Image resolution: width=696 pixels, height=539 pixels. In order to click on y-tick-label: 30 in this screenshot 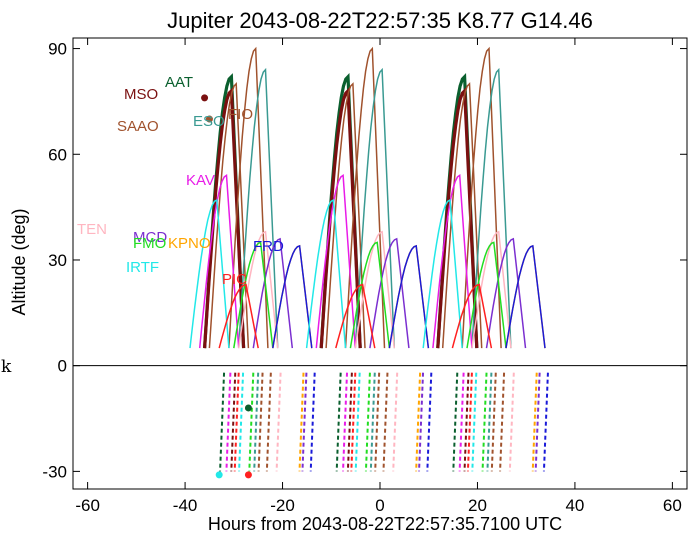, I will do `click(57, 260)`.